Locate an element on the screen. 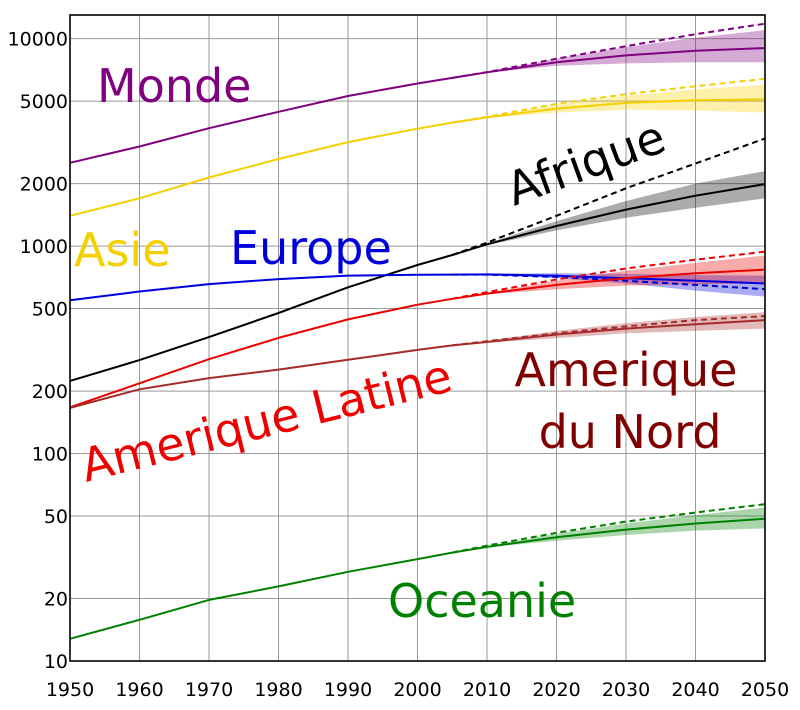 This screenshot has height=710, width=800. x-tick-1990: 1990 is located at coordinates (348, 690).